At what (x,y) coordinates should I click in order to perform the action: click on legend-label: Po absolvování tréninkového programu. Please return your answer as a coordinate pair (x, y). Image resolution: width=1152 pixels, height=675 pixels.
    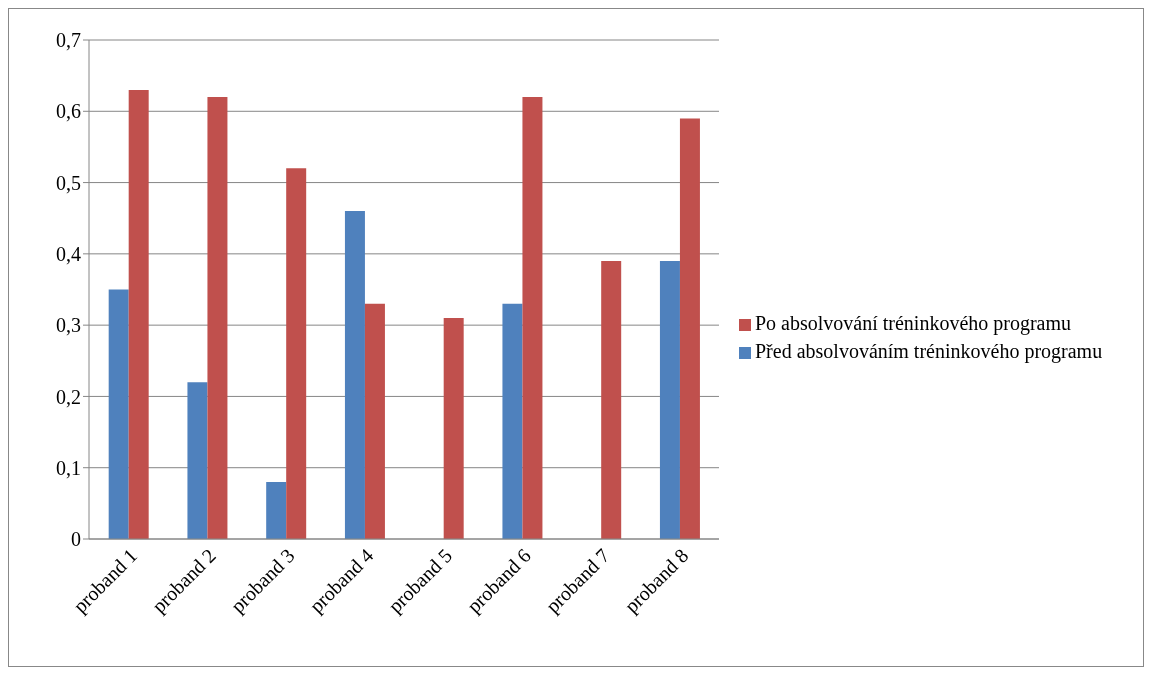
    Looking at the image, I should click on (913, 322).